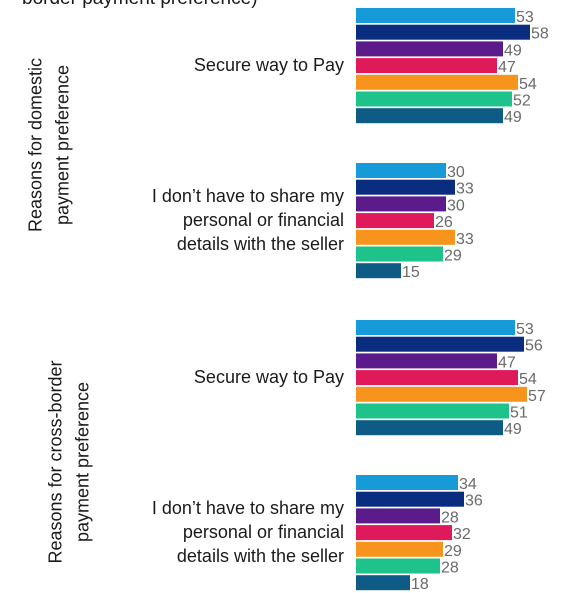 Image resolution: width=579 pixels, height=593 pixels. I want to click on value-label-1-0-1: 56, so click(534, 346).